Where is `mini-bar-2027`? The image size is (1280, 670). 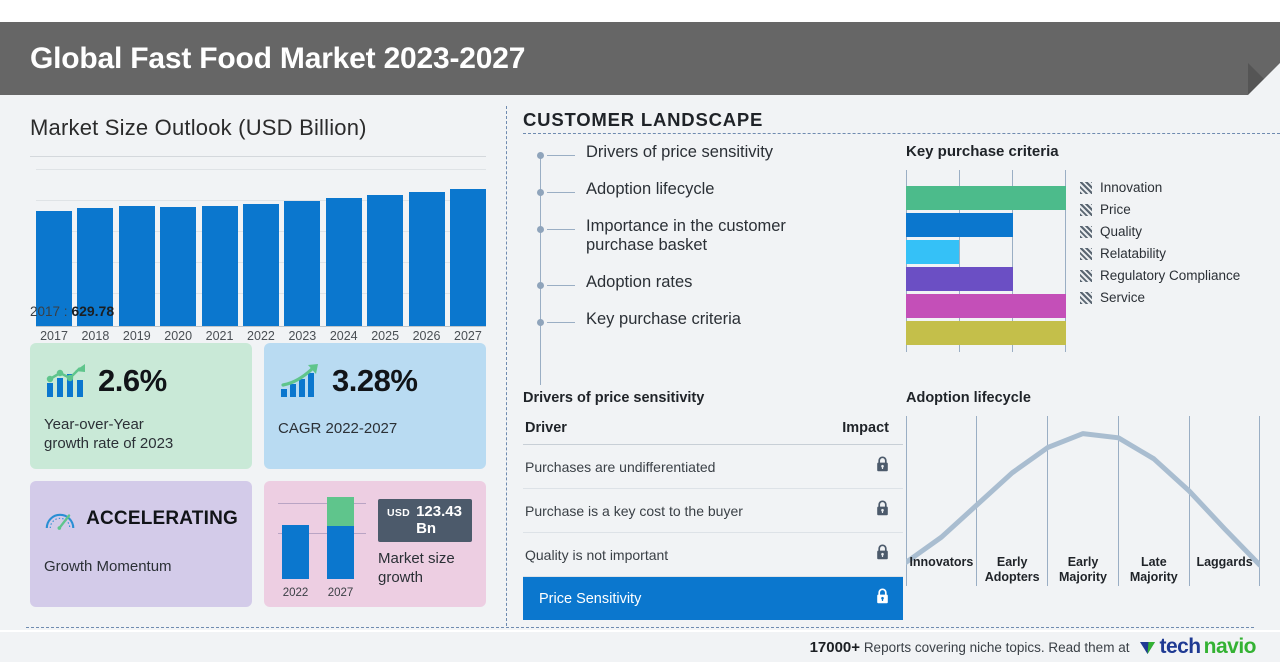 mini-bar-2027 is located at coordinates (340, 538).